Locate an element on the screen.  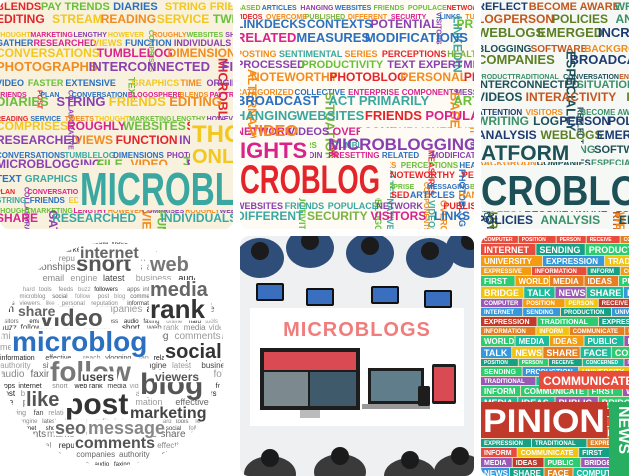
cloud-word: IDEAS is located at coordinates (527, 463).